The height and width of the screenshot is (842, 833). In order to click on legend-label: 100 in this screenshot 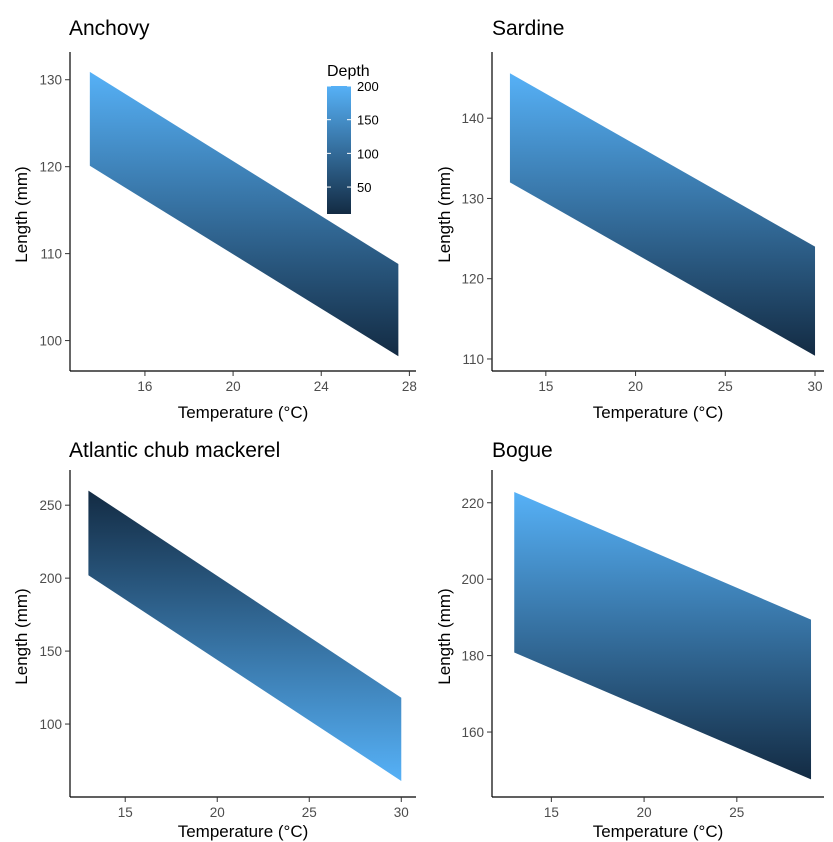, I will do `click(368, 153)`.